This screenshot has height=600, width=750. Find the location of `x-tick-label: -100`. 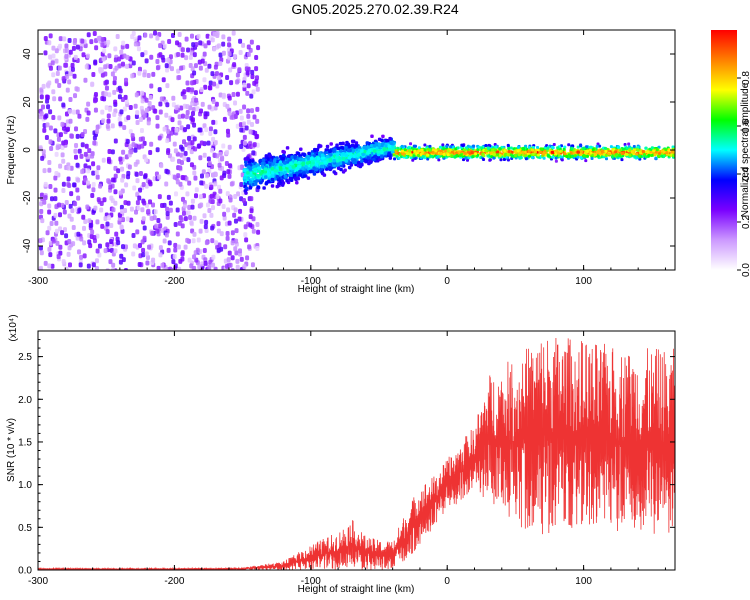

x-tick-label: -100 is located at coordinates (311, 581).